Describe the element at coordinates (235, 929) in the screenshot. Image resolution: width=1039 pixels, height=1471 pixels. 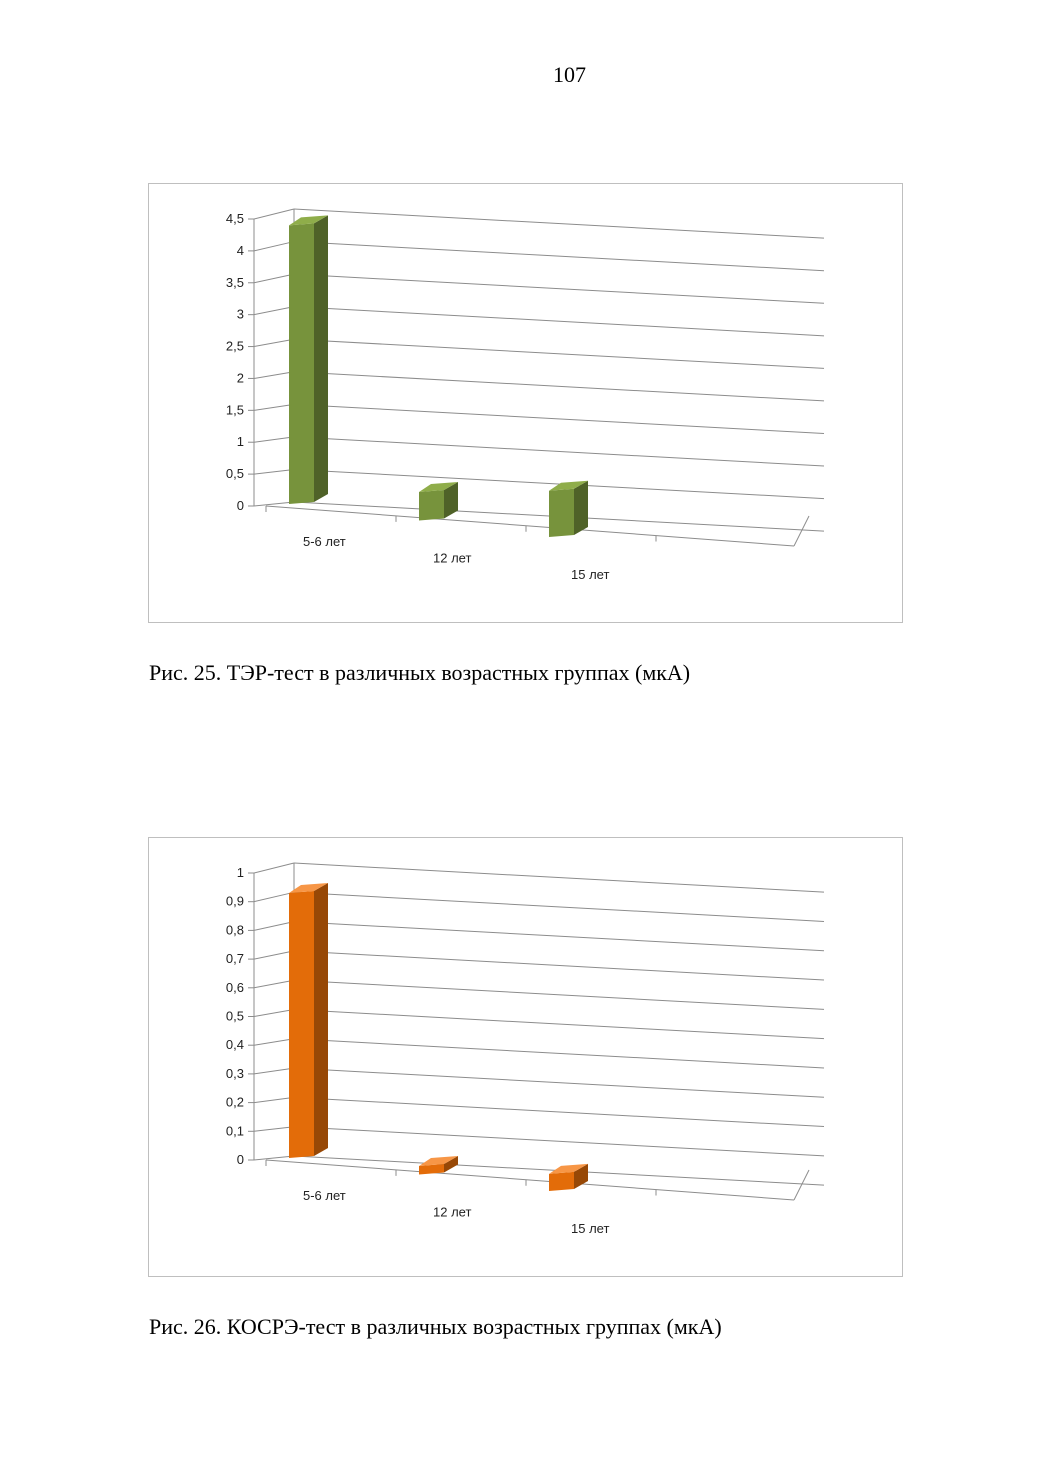
I see `y-tick-label: 0,8` at that location.